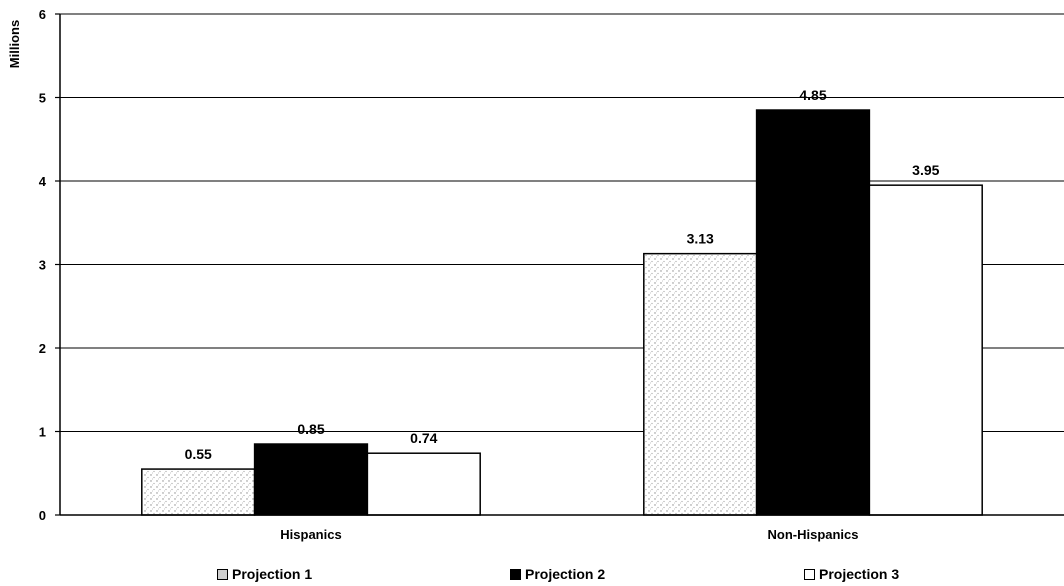 The width and height of the screenshot is (1064, 586). Describe the element at coordinates (42, 265) in the screenshot. I see `y-tick-label: 3` at that location.